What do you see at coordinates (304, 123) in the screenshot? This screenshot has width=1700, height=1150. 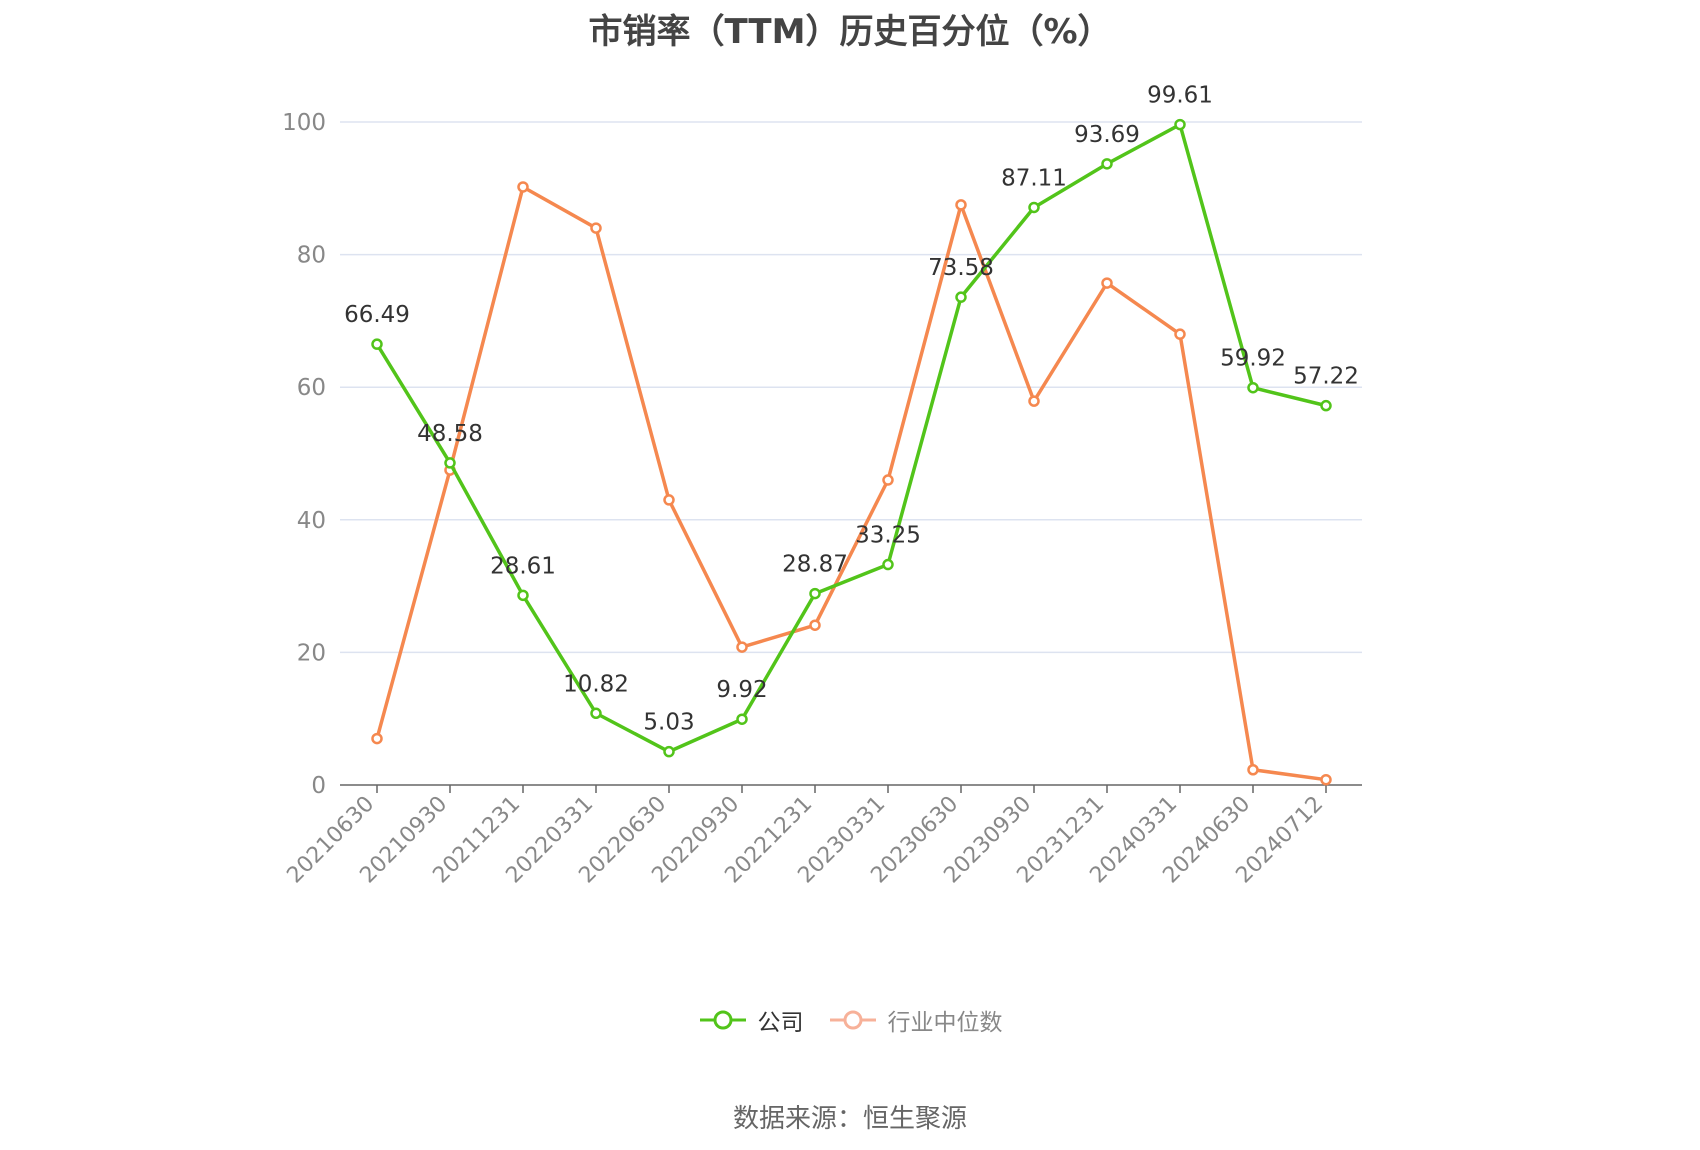 I see `y-tick-label-100: 100` at bounding box center [304, 123].